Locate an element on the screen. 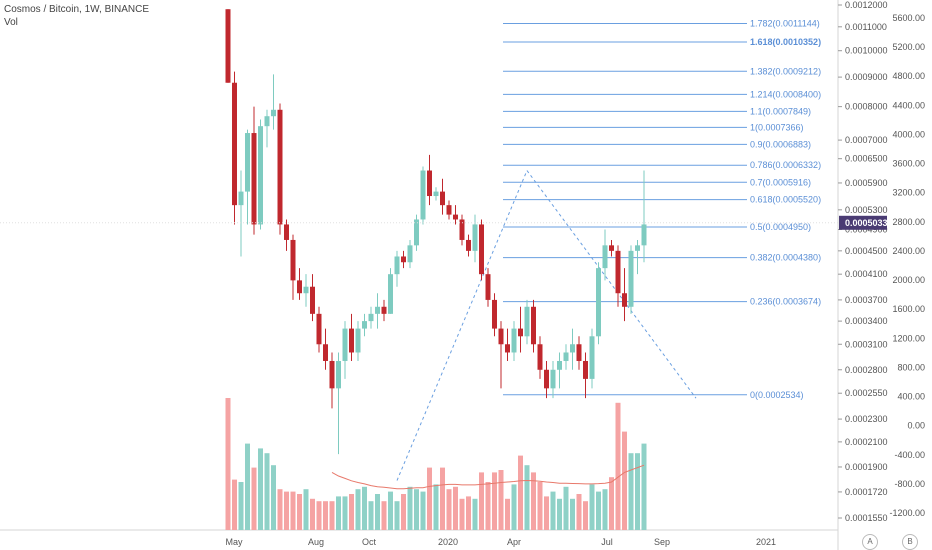 This screenshot has width=932, height=550. fib-level-label: 0.5(0.0004950) is located at coordinates (780, 227).